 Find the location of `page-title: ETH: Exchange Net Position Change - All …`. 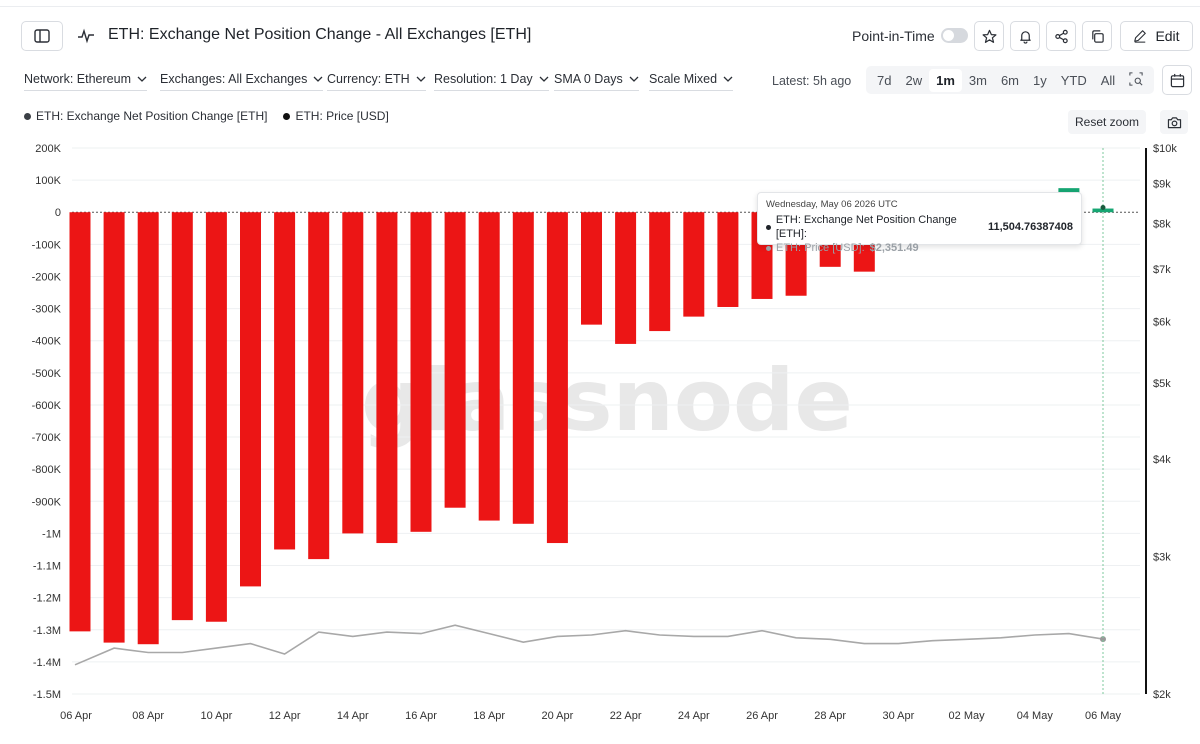

page-title: ETH: Exchange Net Position Change - All … is located at coordinates (320, 34).